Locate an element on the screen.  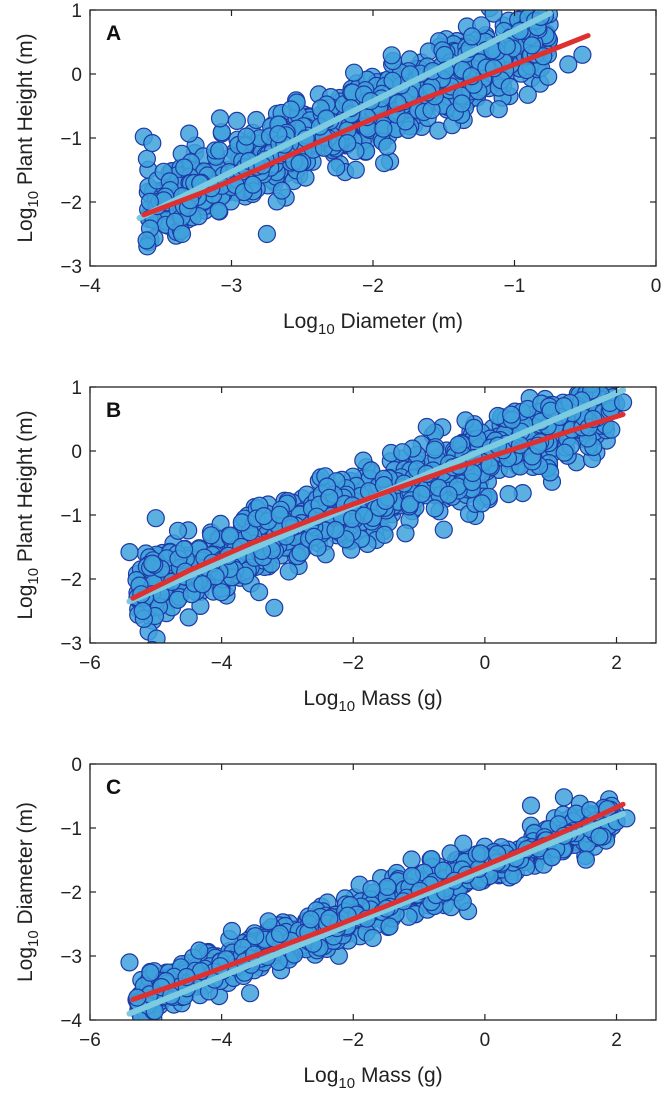
x-axis-label: Log10 Mass (g) is located at coordinates (372, 1078).